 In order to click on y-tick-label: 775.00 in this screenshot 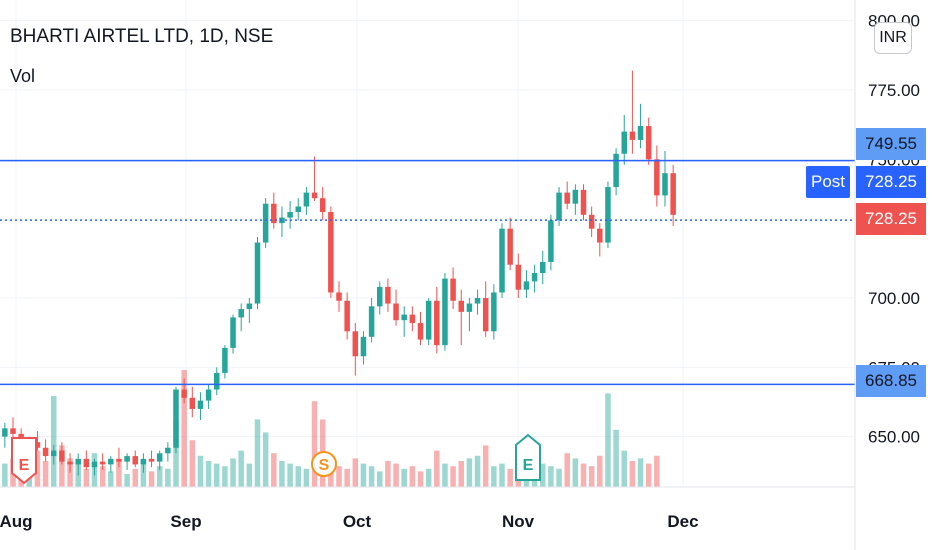, I will do `click(894, 90)`.